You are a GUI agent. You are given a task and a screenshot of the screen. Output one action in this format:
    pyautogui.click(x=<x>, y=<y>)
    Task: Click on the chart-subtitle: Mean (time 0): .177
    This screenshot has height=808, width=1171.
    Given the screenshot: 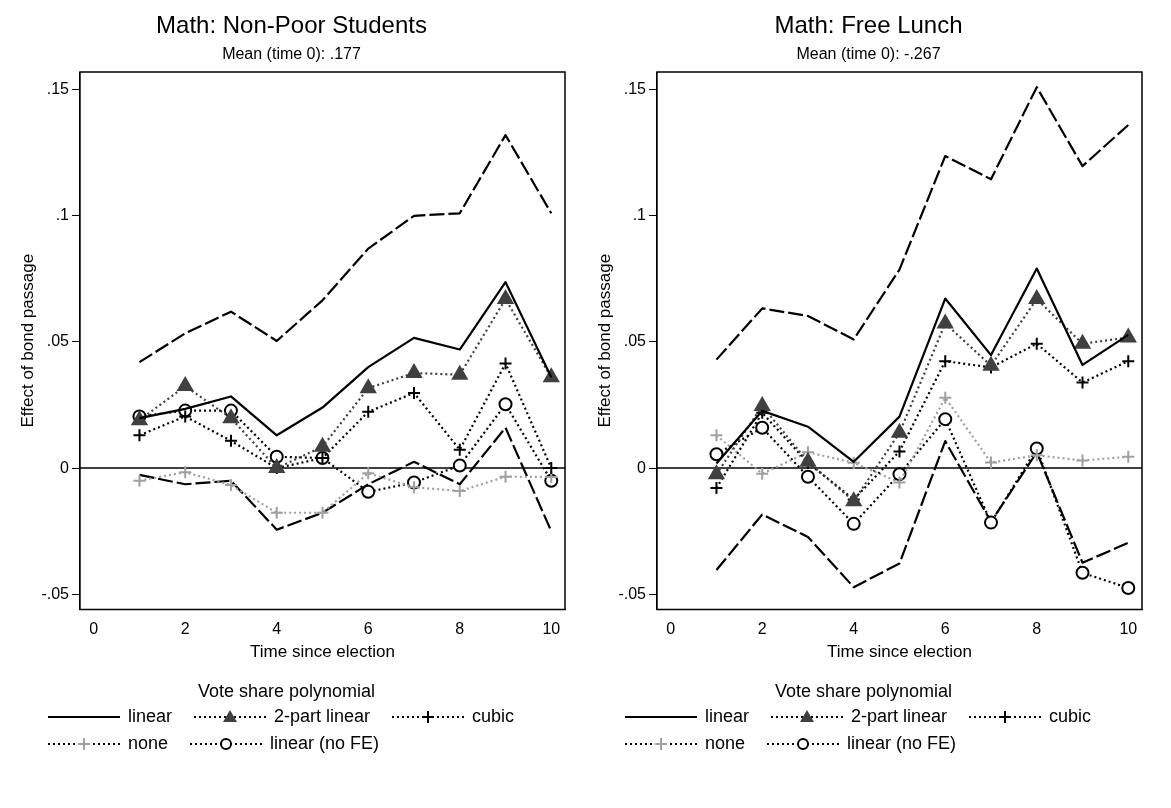 What is the action you would take?
    pyautogui.click(x=291, y=53)
    